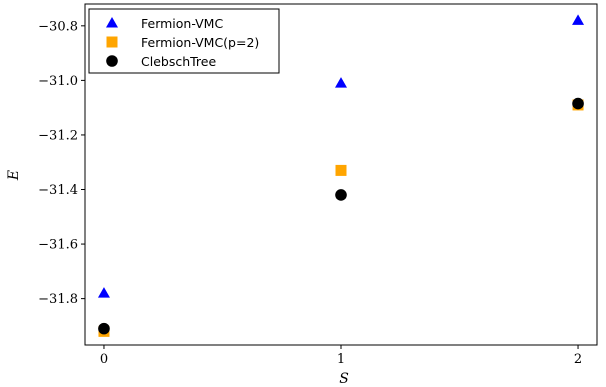 This screenshot has height=387, width=606. What do you see at coordinates (14, 175) in the screenshot?
I see `y-axis-label: E` at bounding box center [14, 175].